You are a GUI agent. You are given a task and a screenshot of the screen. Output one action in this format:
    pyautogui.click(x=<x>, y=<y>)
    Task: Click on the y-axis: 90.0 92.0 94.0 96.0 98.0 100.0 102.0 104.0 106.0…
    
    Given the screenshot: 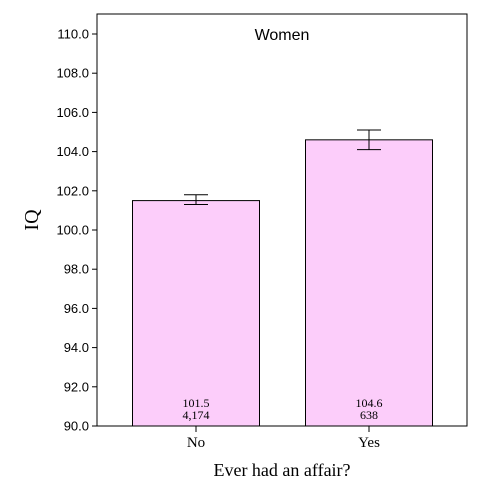 What is the action you would take?
    pyautogui.click(x=76, y=230)
    